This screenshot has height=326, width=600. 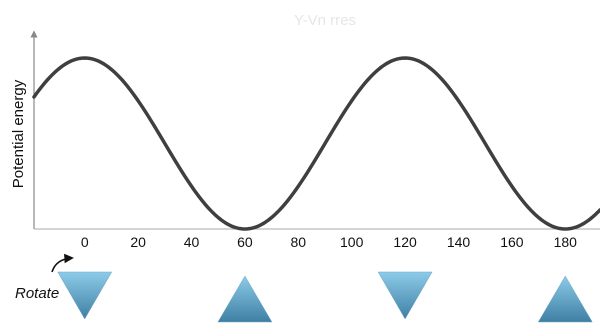 What do you see at coordinates (299, 242) in the screenshot?
I see `x-tick-label: 80` at bounding box center [299, 242].